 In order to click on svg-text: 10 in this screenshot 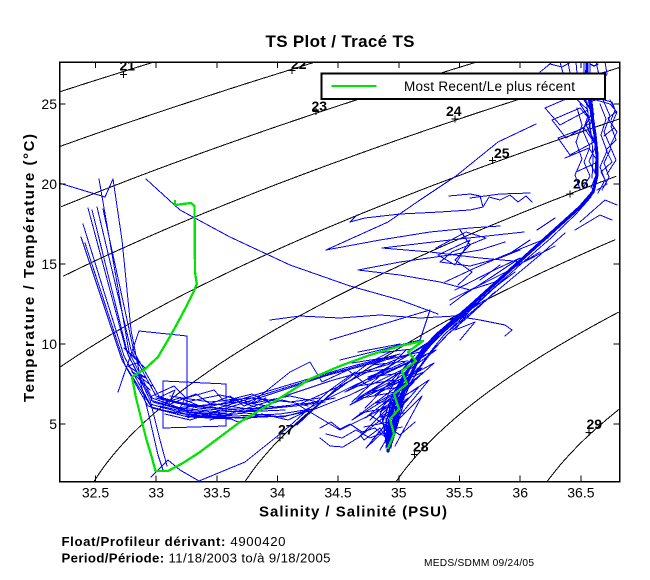, I will do `click(49, 344)`.